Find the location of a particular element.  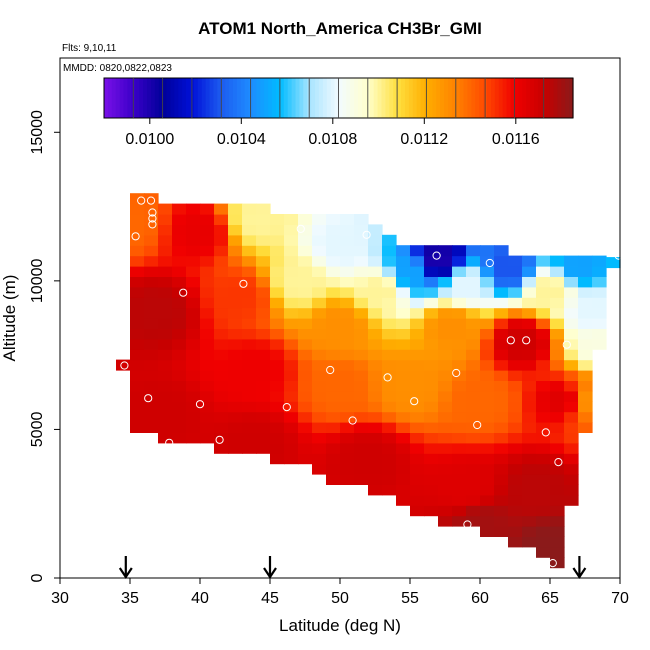

colorbar-tick-label: 0.0108 is located at coordinates (332, 139).